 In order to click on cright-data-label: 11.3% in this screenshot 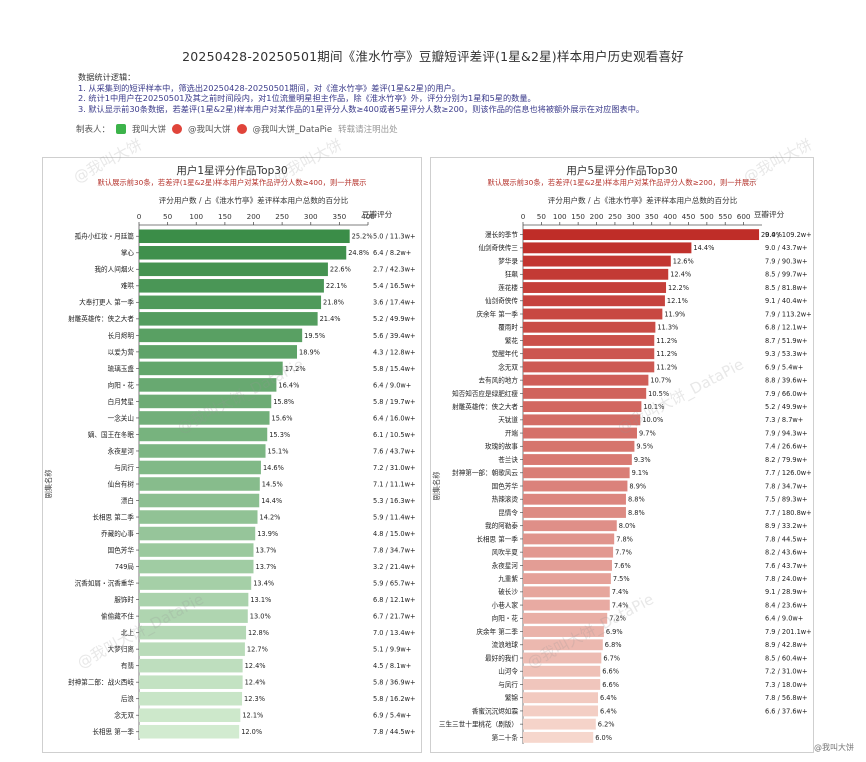, I will do `click(667, 328)`.